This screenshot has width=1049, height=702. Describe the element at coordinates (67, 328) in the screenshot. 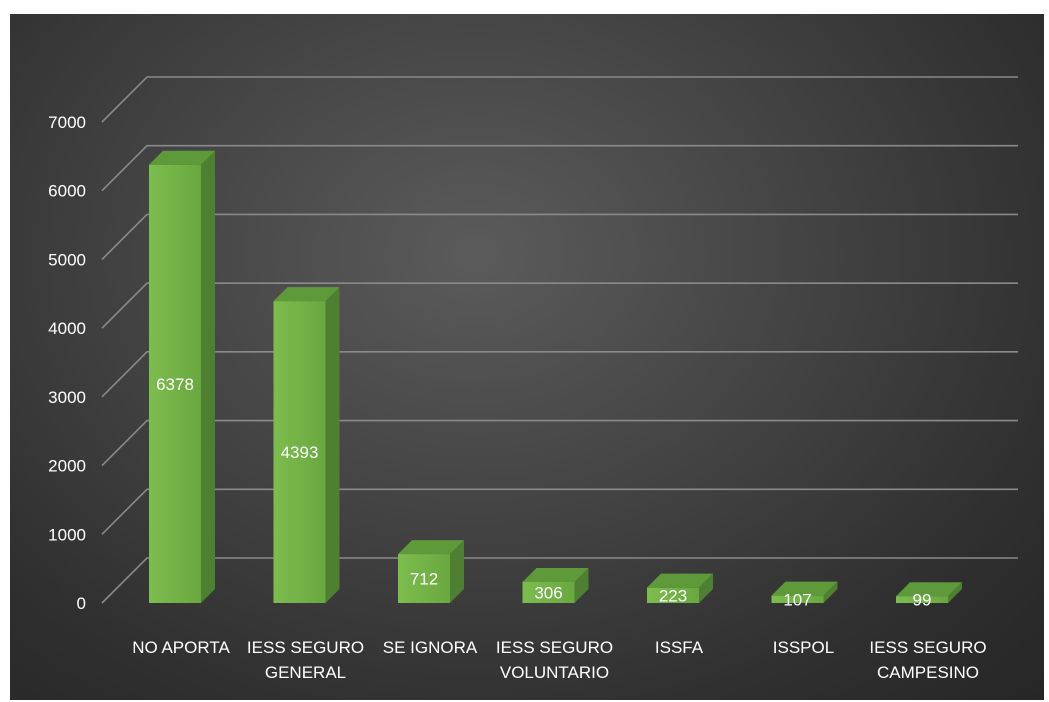

I see `y-tick-label: 4000` at that location.